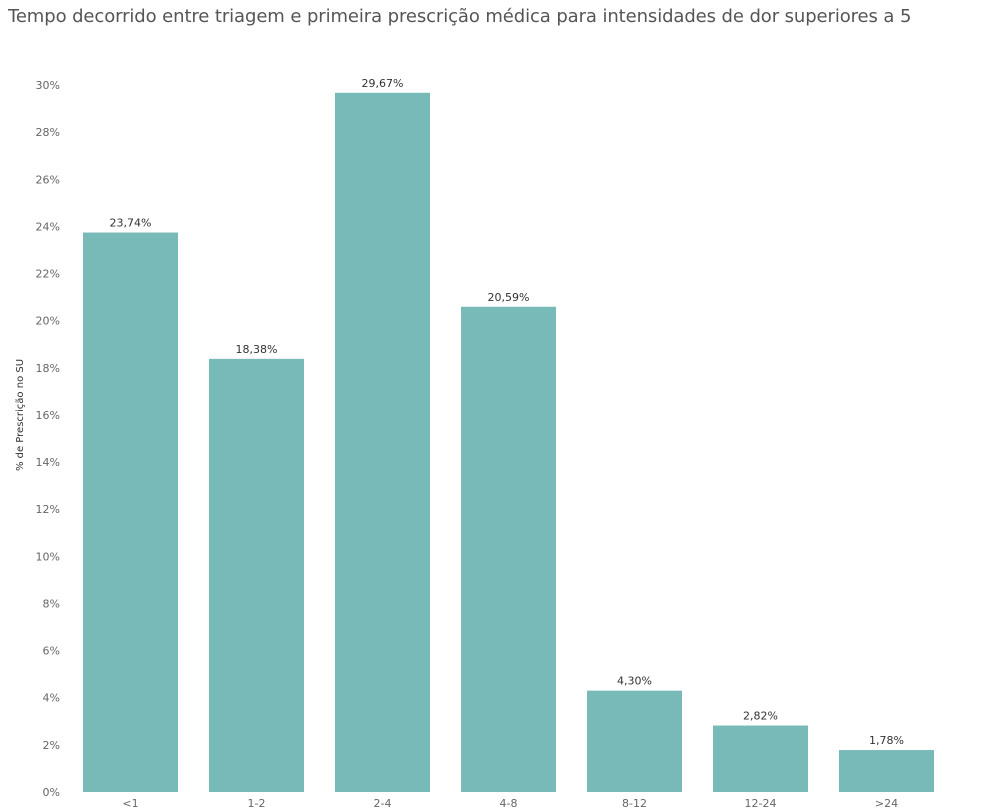 The width and height of the screenshot is (987, 812). I want to click on x-tick-label: 1-2, so click(257, 803).